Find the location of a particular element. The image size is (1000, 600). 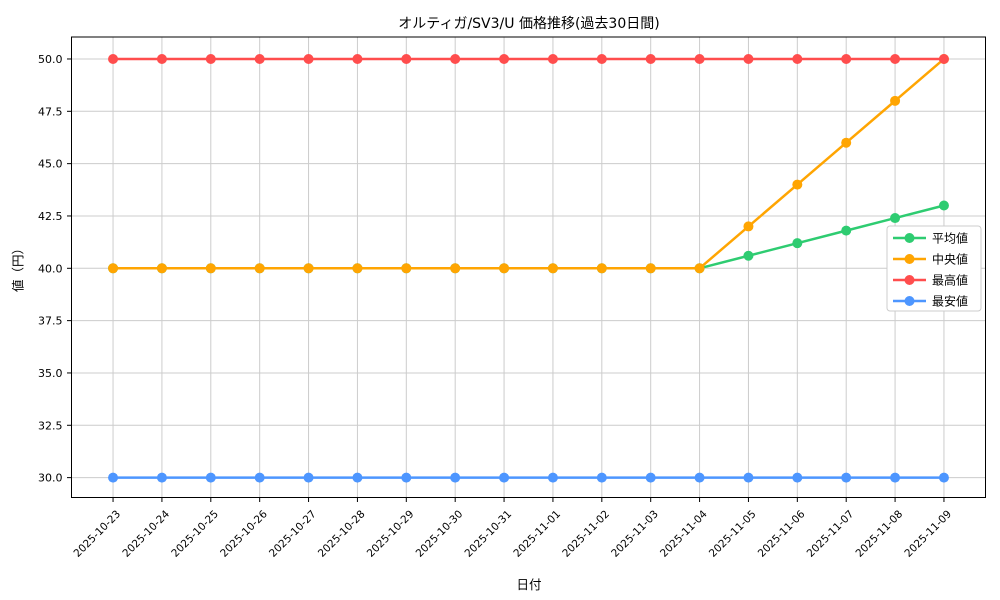

series-line is located at coordinates (529, 237).